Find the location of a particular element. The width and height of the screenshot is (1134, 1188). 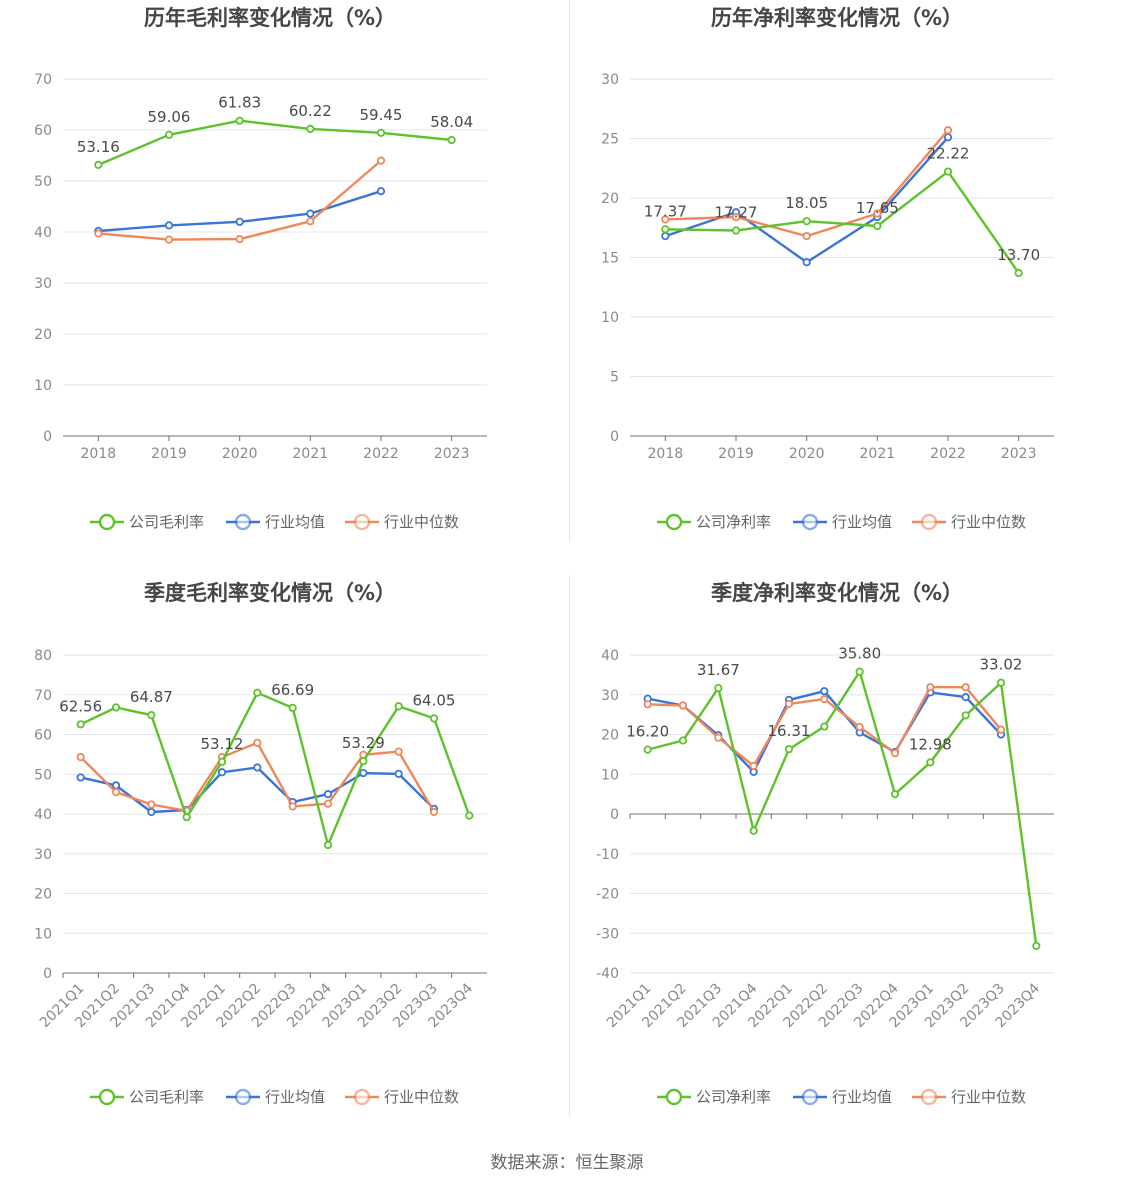

y-tick-label: 20 is located at coordinates (43, 335).